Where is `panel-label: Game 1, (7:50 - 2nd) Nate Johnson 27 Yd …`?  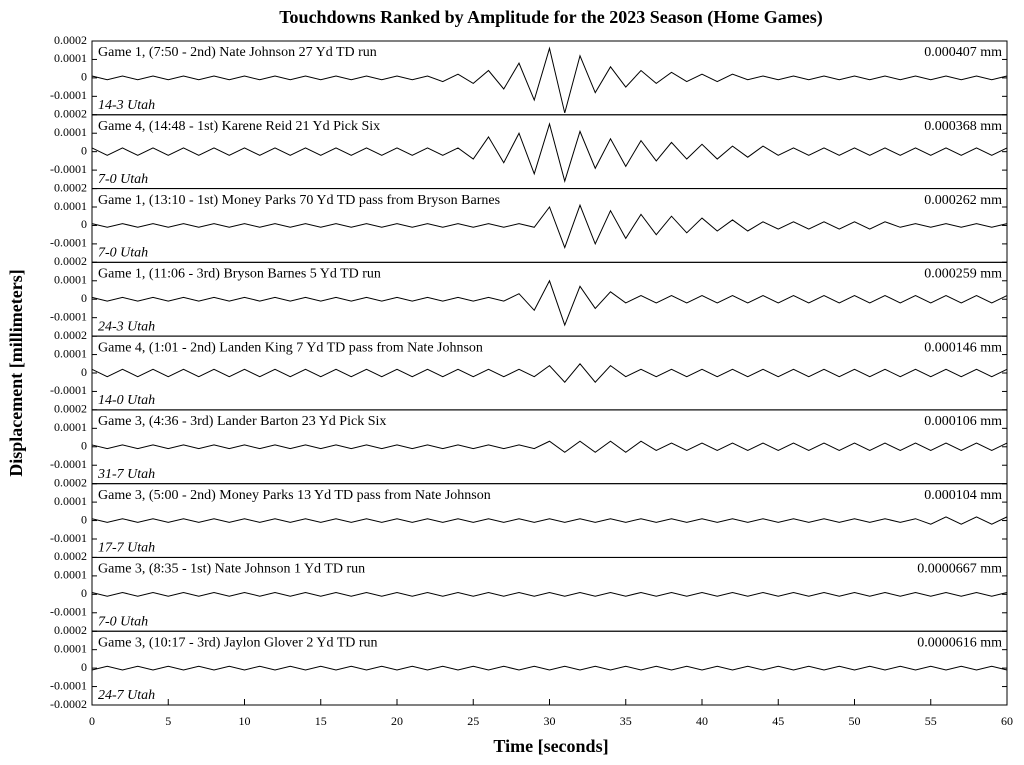
panel-label: Game 1, (7:50 - 2nd) Nate Johnson 27 Yd … is located at coordinates (237, 52).